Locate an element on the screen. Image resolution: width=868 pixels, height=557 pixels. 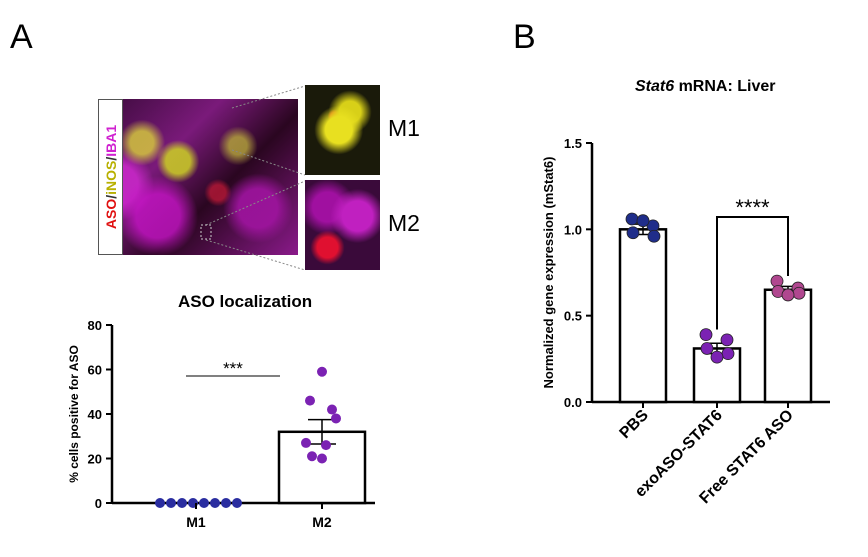
significance-label: *** is located at coordinates (233, 368).